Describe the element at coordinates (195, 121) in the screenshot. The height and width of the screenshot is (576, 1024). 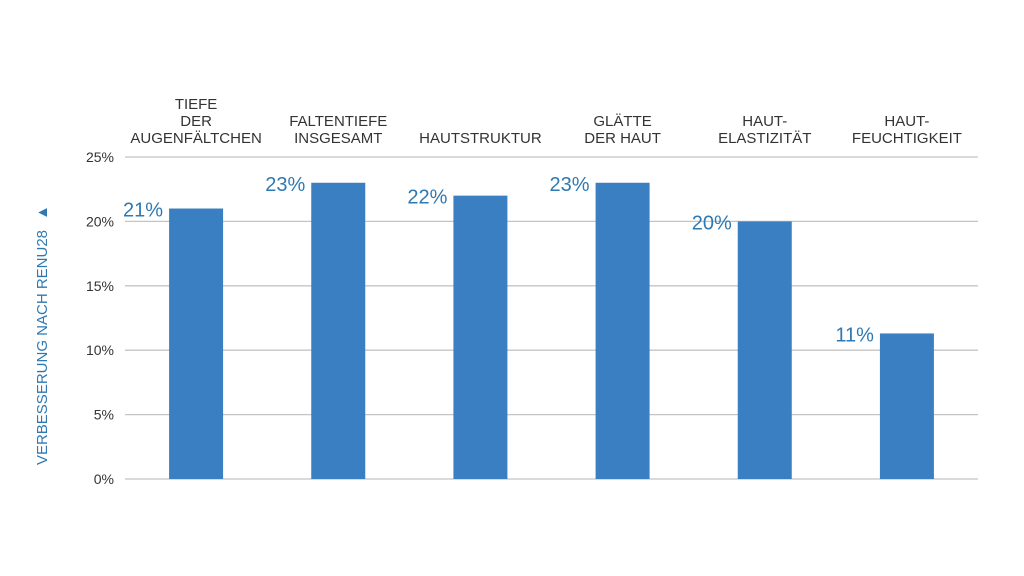
I see `category-label: TIEFE DER AUGENFÄLTCHEN` at that location.